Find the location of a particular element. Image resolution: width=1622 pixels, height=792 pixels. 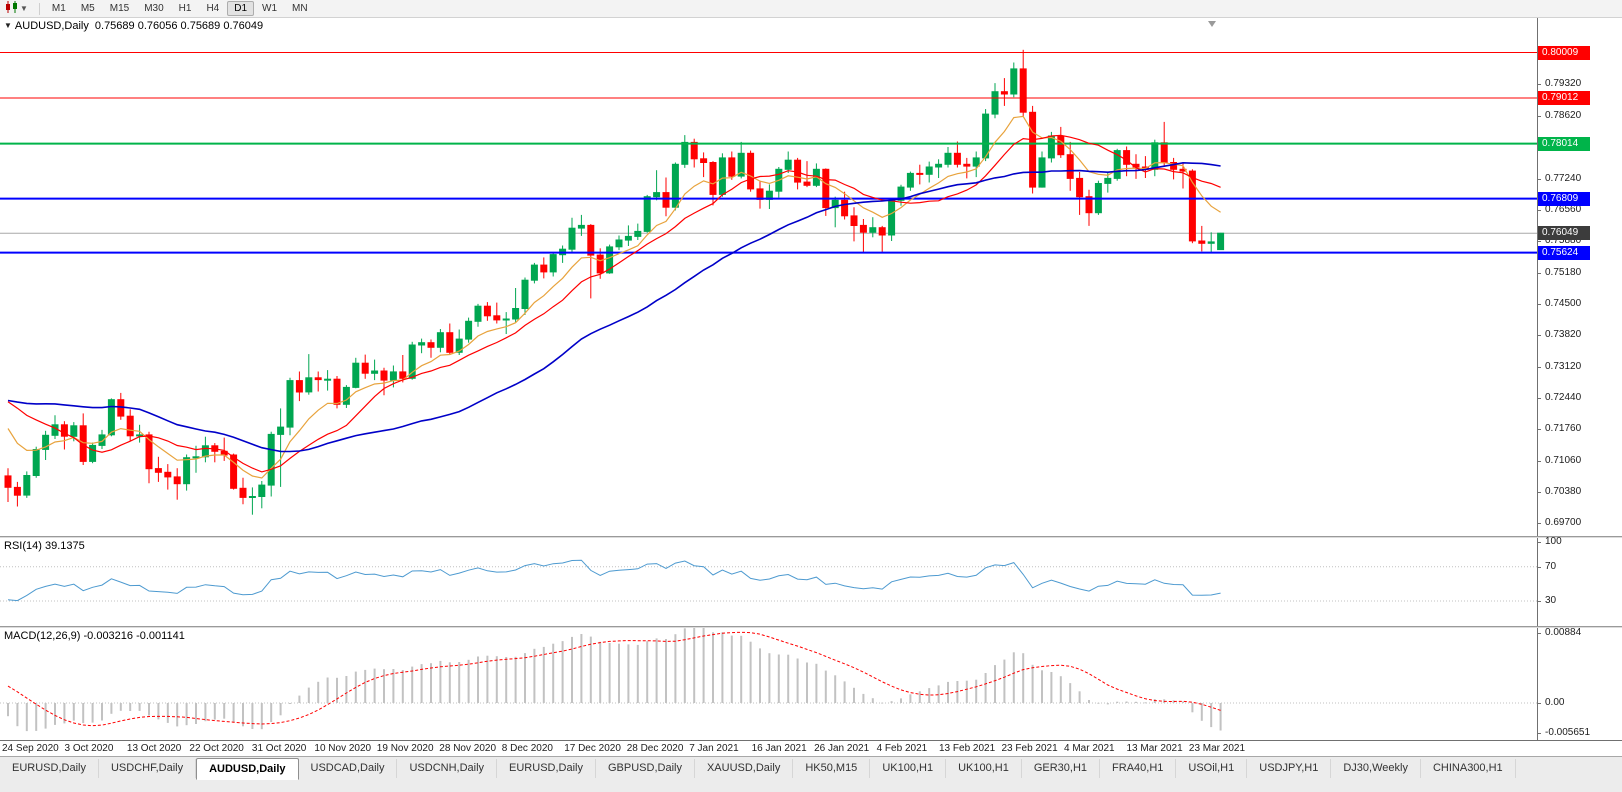

timeframe-button-MN: MN is located at coordinates (300, 8).